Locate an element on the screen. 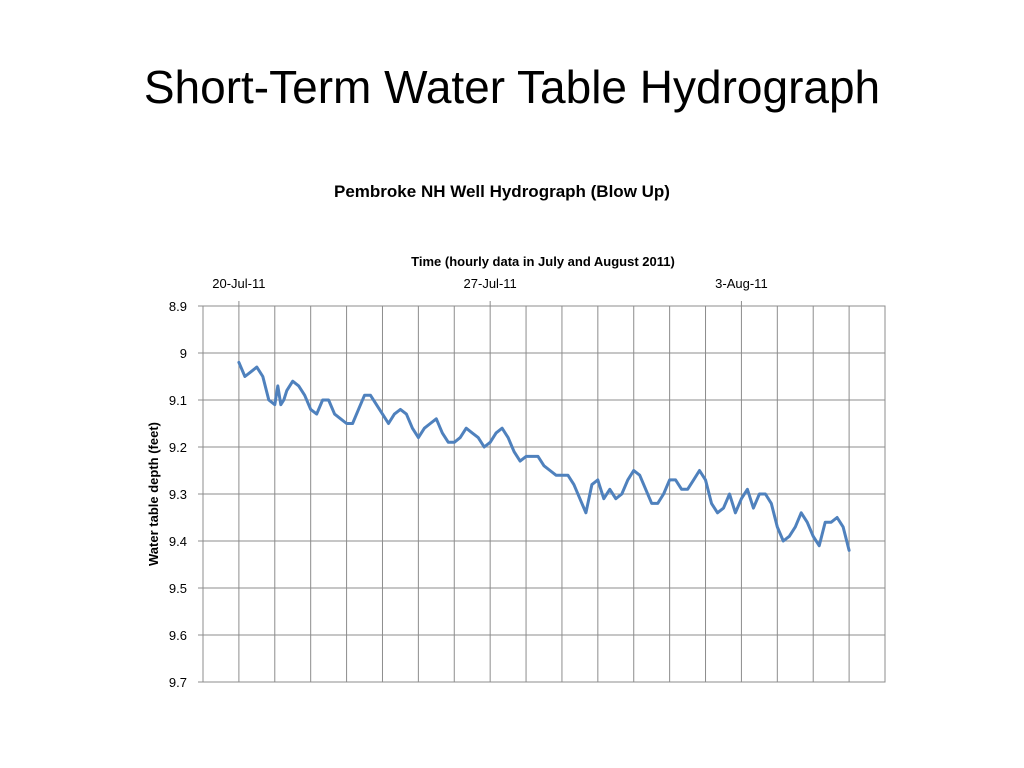 The height and width of the screenshot is (768, 1024). y-tick-label: 9.3 is located at coordinates (178, 494).